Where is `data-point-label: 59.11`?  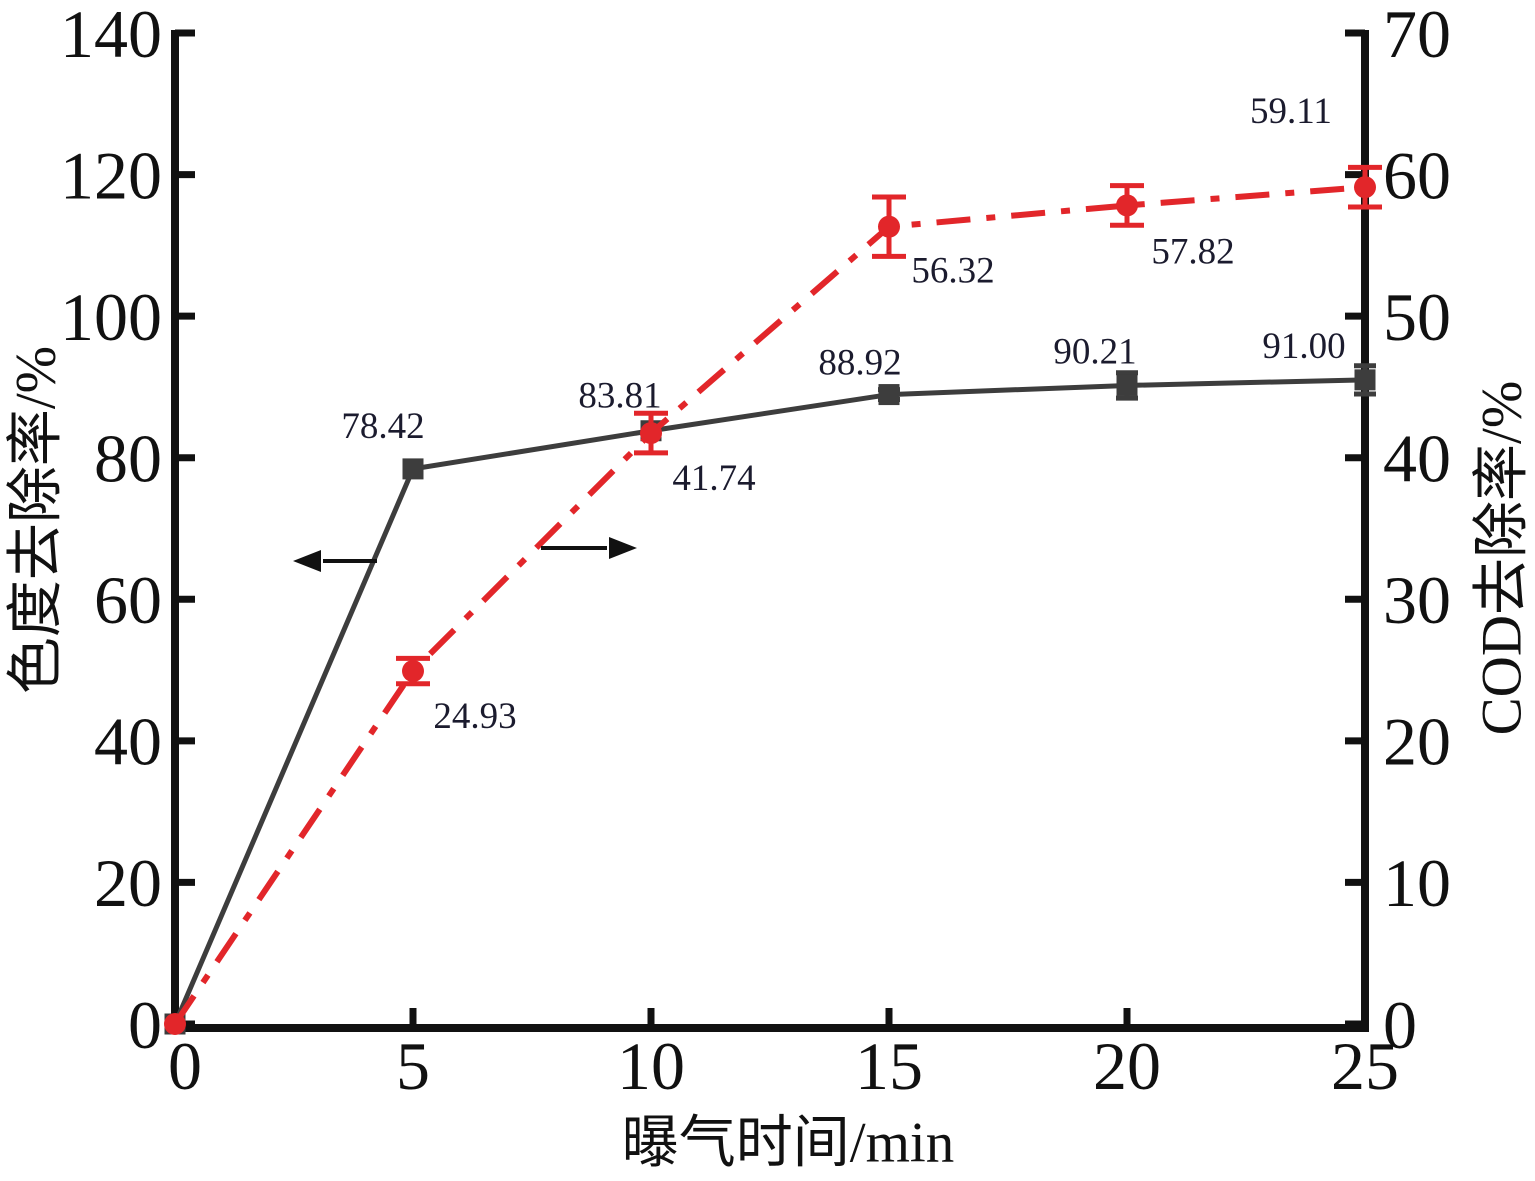
data-point-label: 59.11 is located at coordinates (1291, 111).